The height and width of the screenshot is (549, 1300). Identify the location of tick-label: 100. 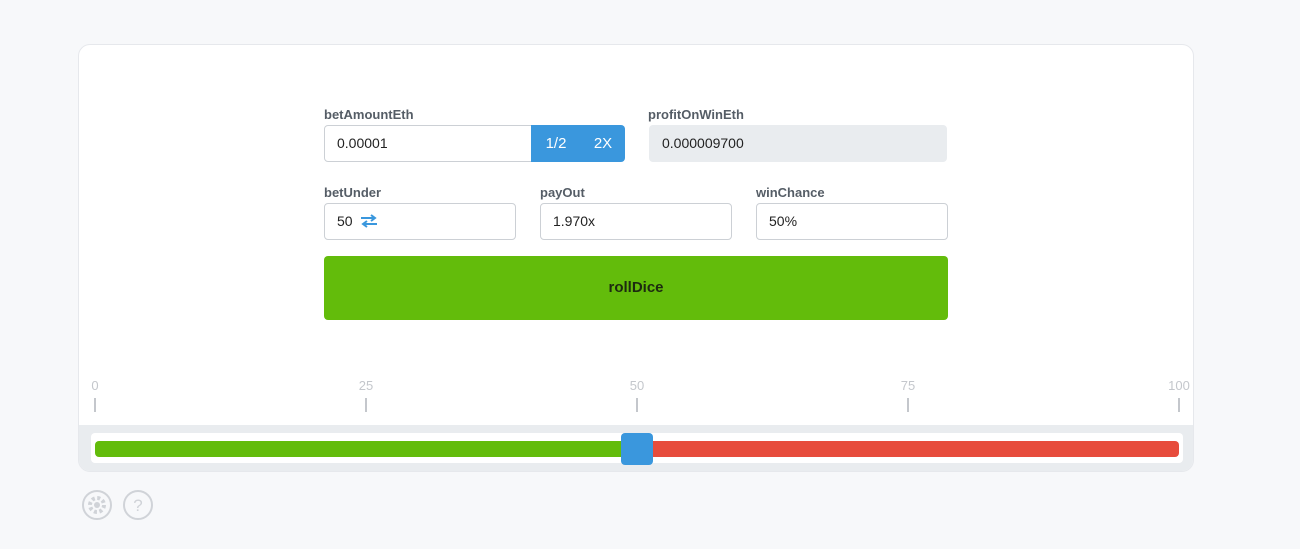
(1179, 385).